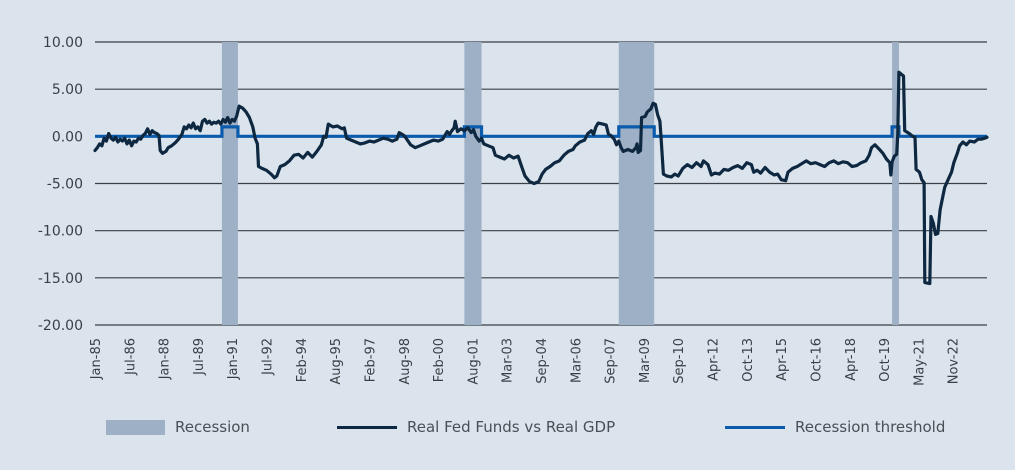  Describe the element at coordinates (885, 360) in the screenshot. I see `x-tick-label: Oct-19` at that location.